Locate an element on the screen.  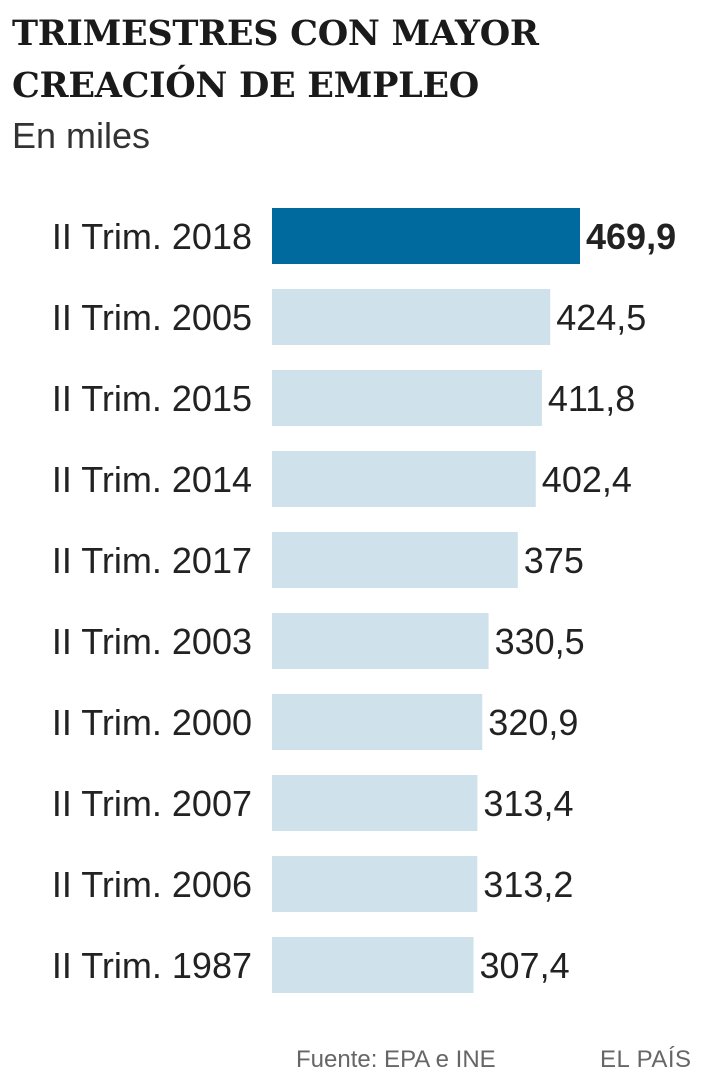
category-label: II Trim. 2014 is located at coordinates (152, 479).